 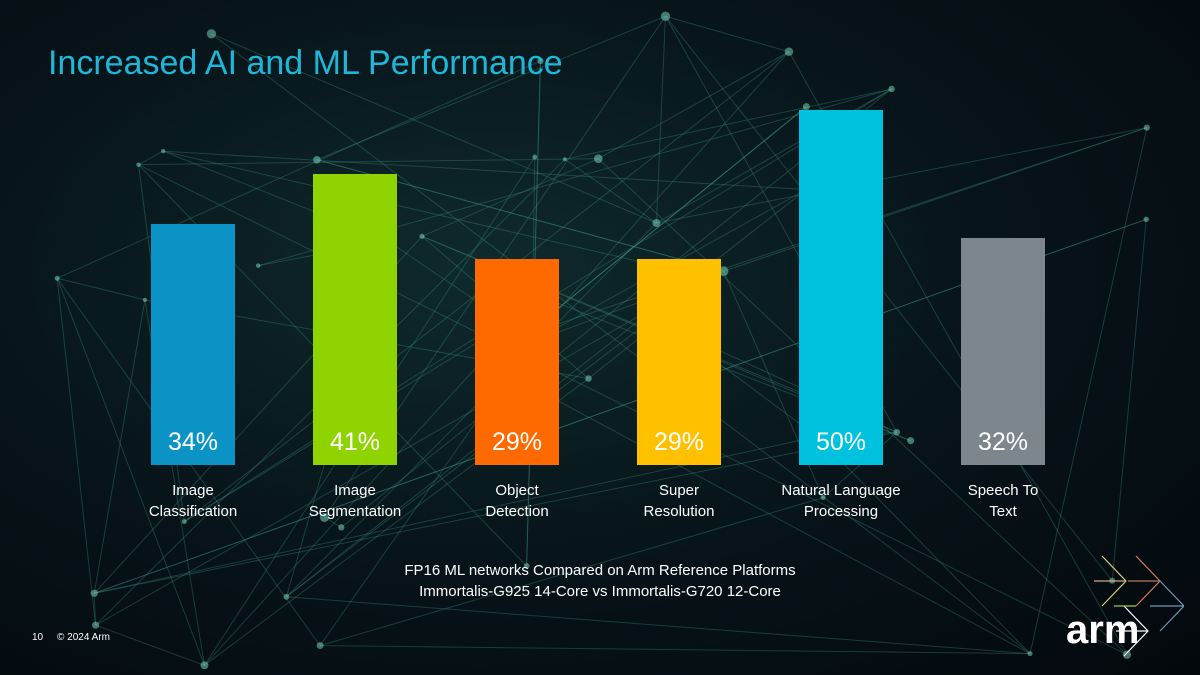 What do you see at coordinates (517, 501) in the screenshot?
I see `category-label: Object Detection` at bounding box center [517, 501].